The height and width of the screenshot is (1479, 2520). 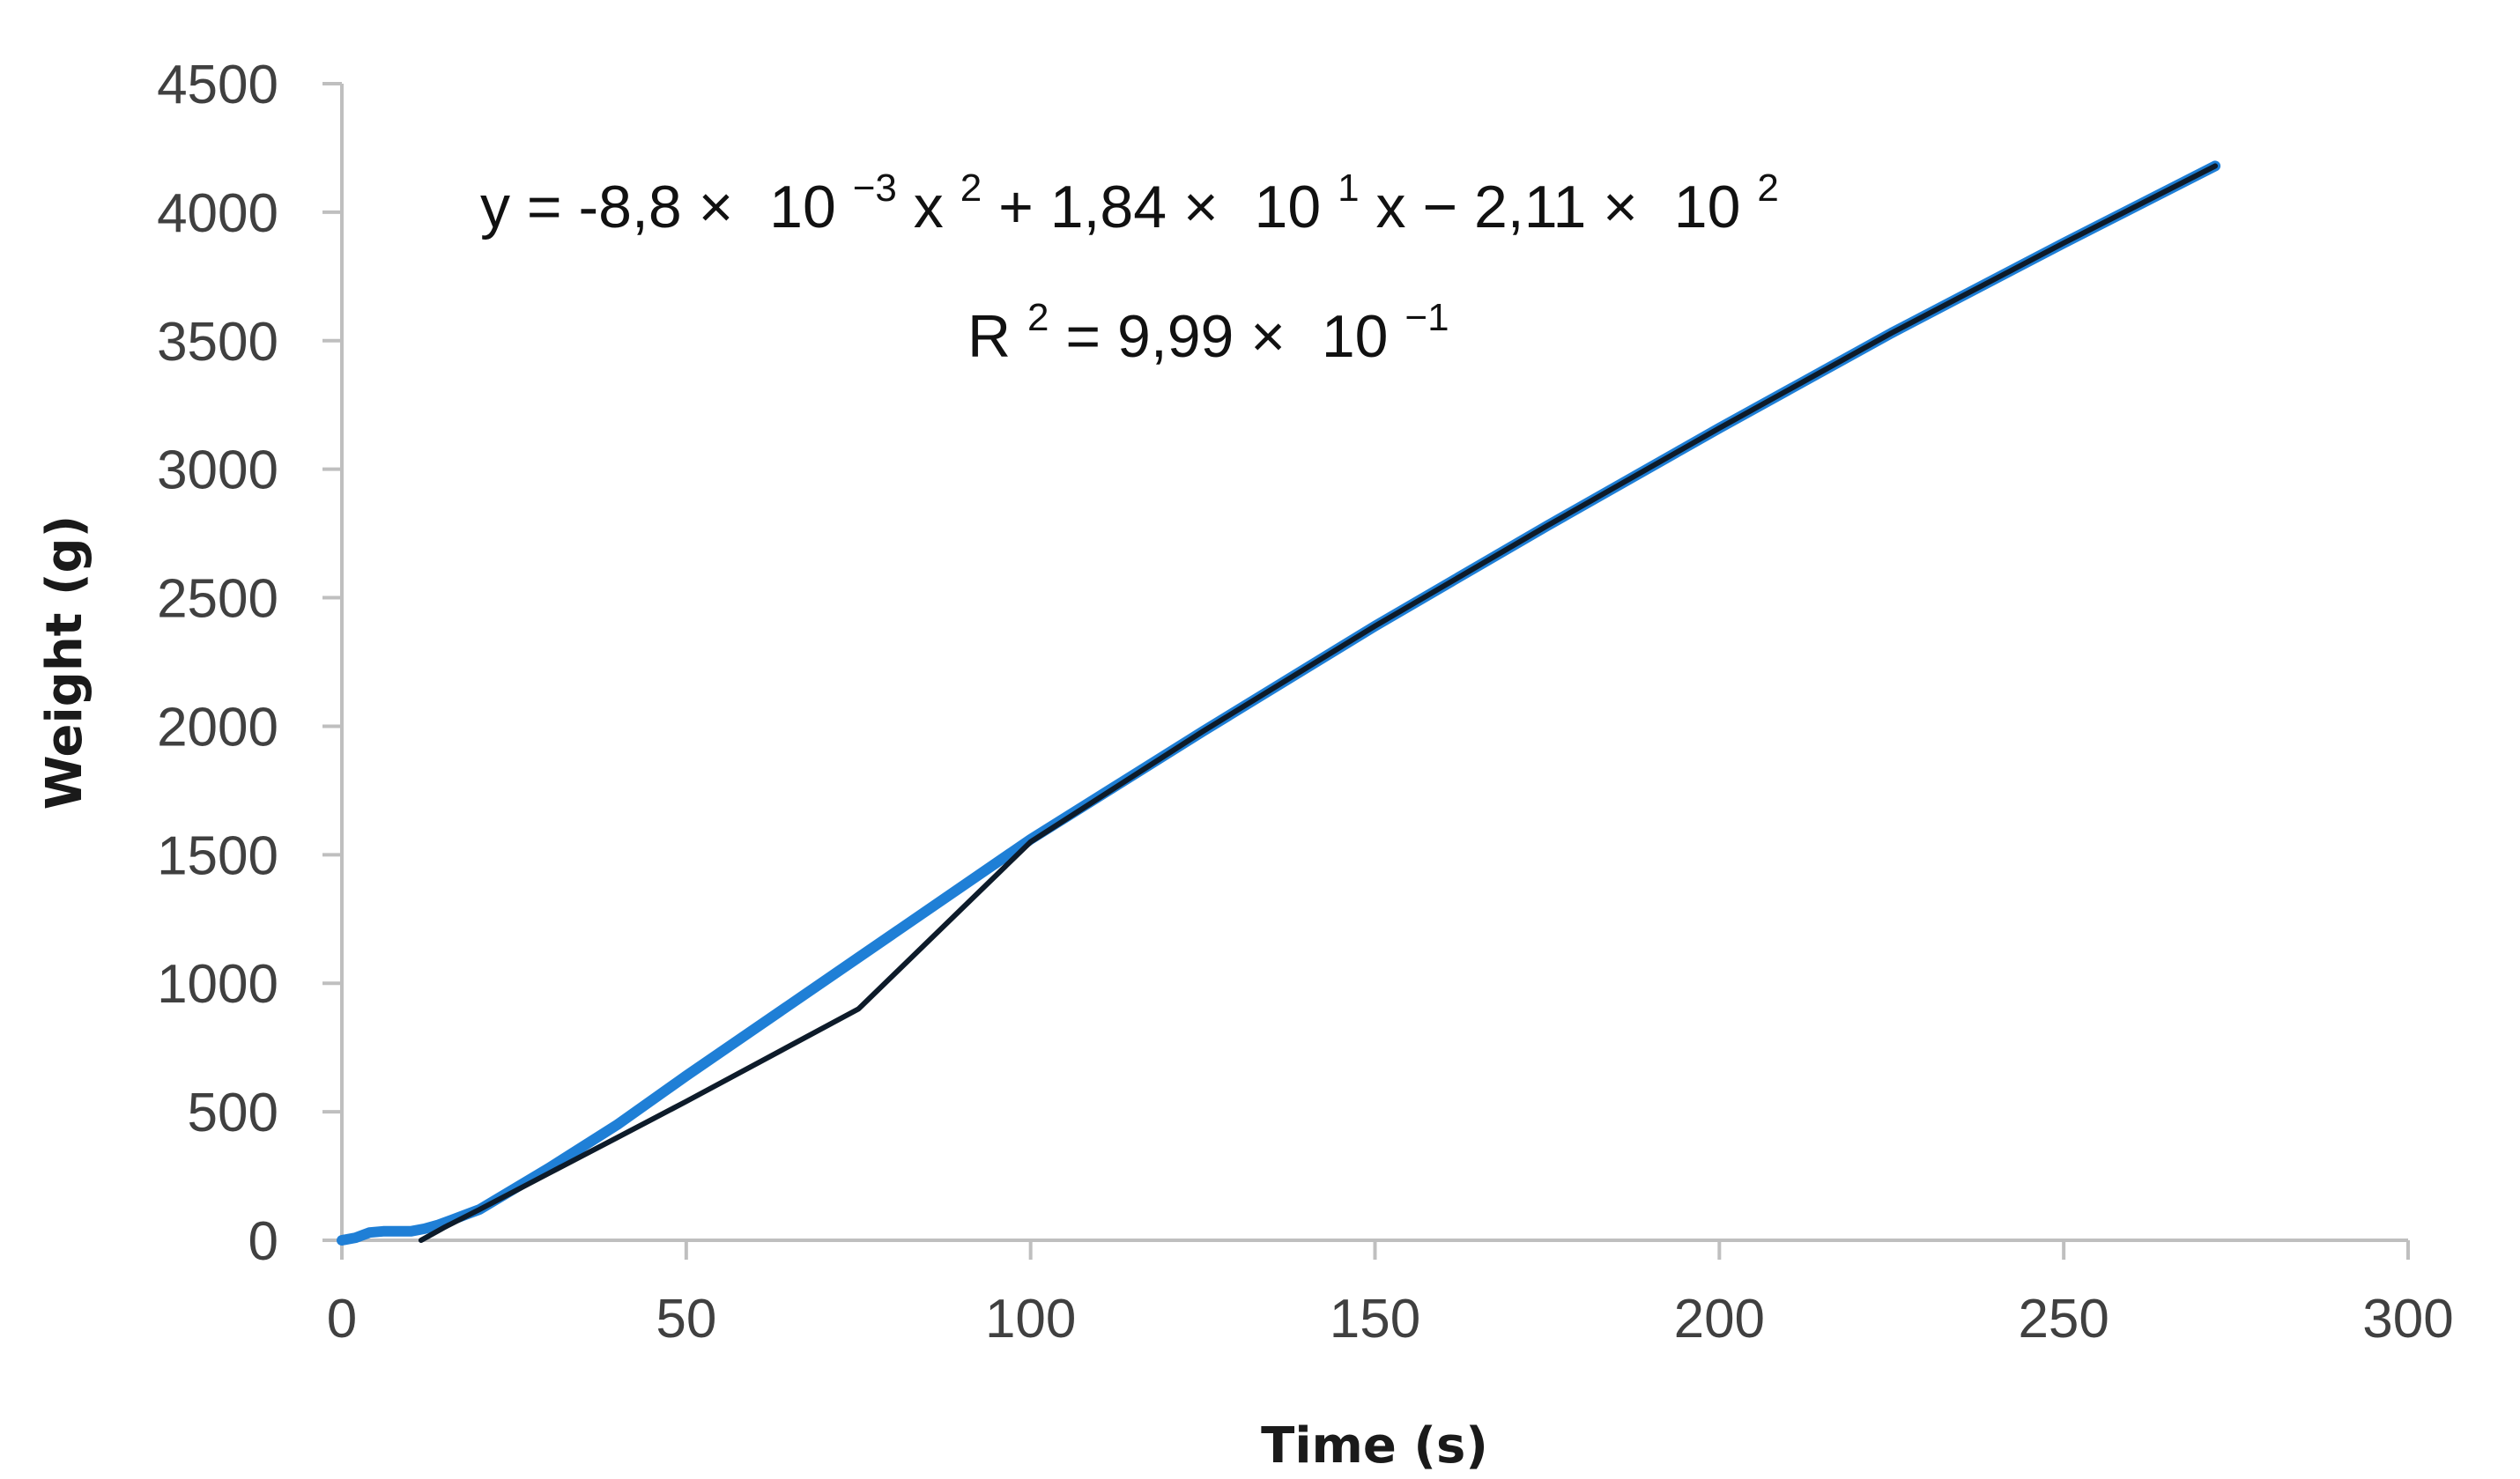 I want to click on equation-part: x, so click(x=929, y=207).